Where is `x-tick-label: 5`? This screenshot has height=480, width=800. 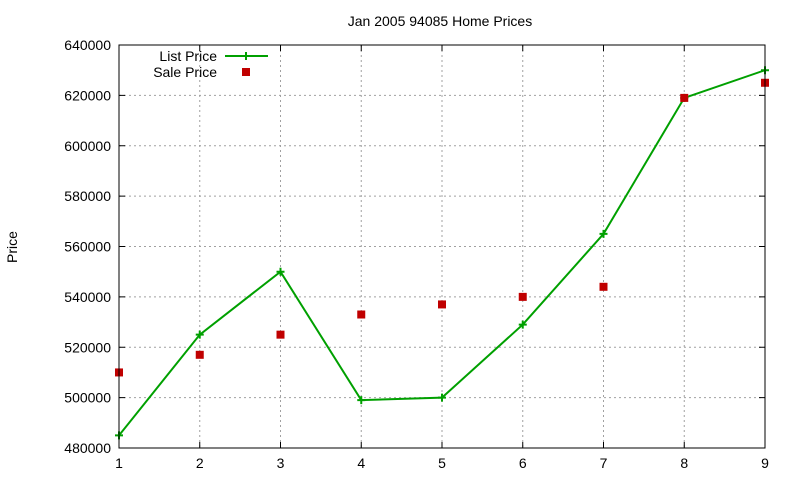 x-tick-label: 5 is located at coordinates (442, 463).